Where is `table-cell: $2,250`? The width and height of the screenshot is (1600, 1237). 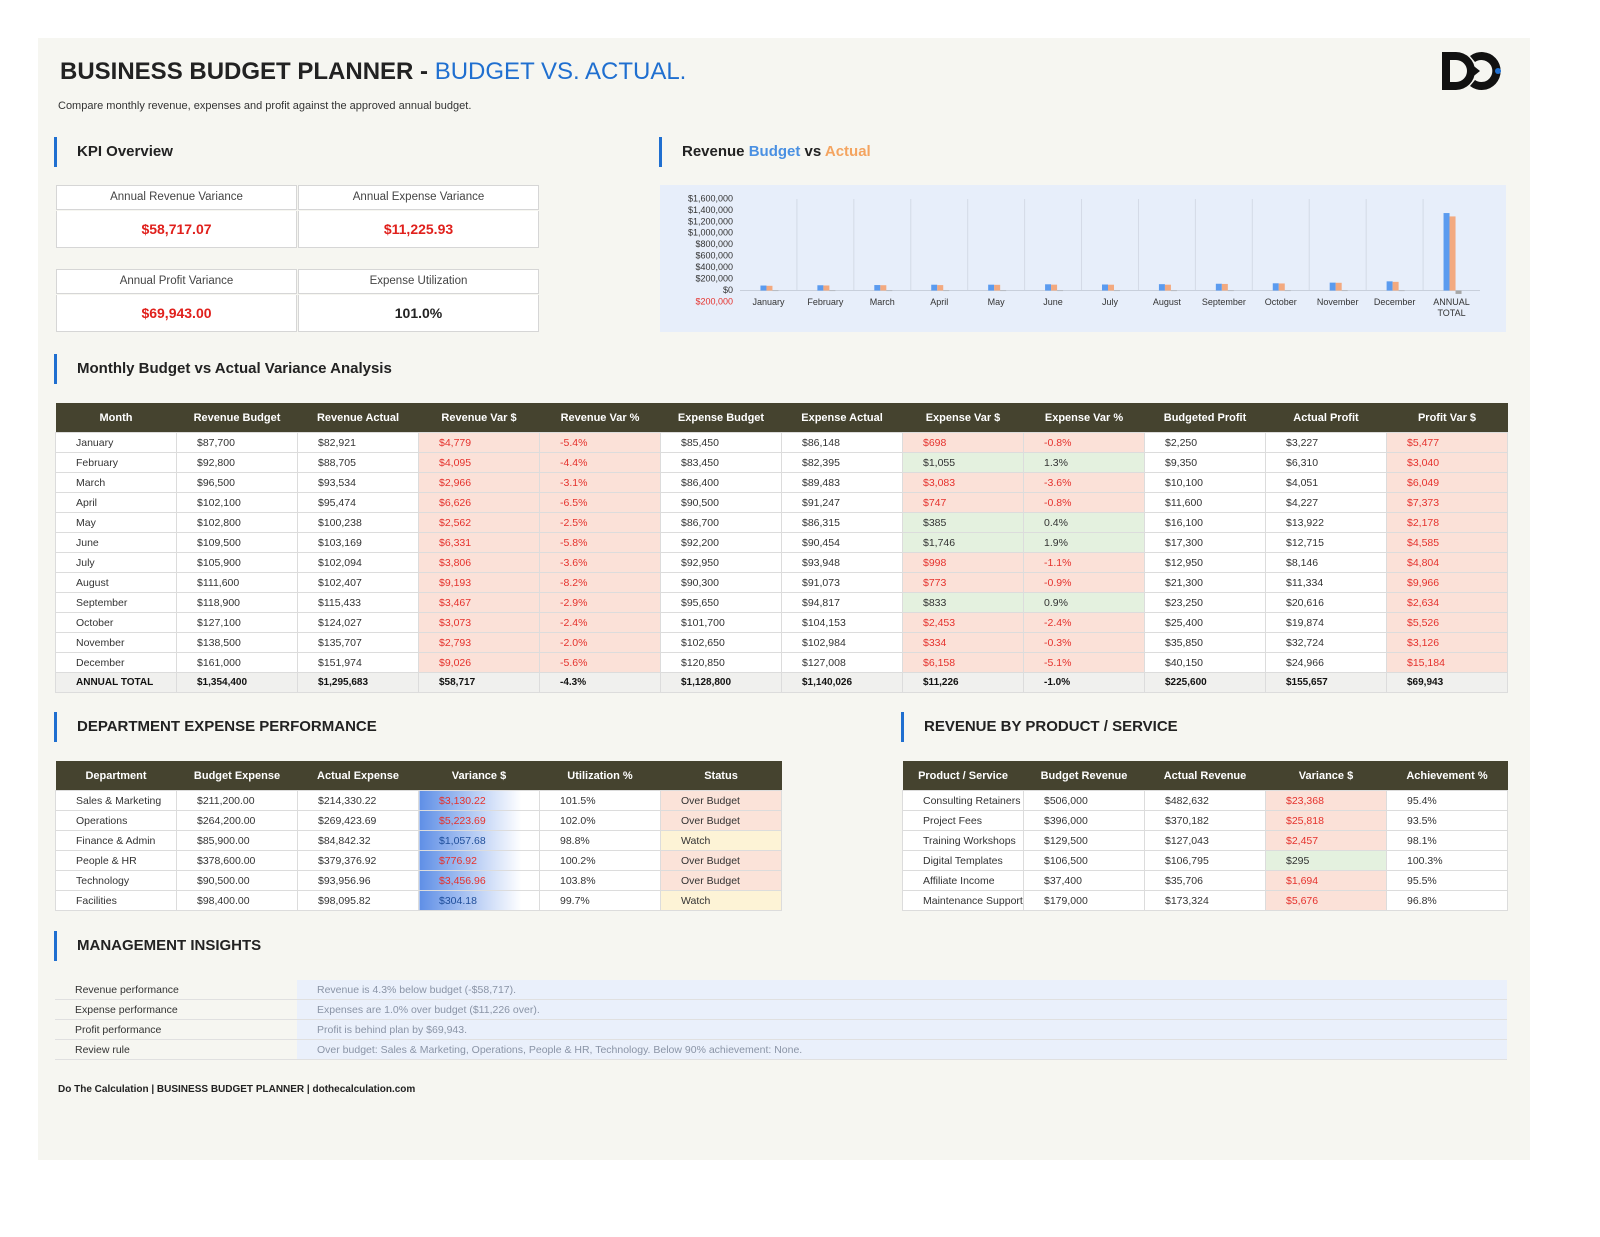 table-cell: $2,250 is located at coordinates (1205, 442).